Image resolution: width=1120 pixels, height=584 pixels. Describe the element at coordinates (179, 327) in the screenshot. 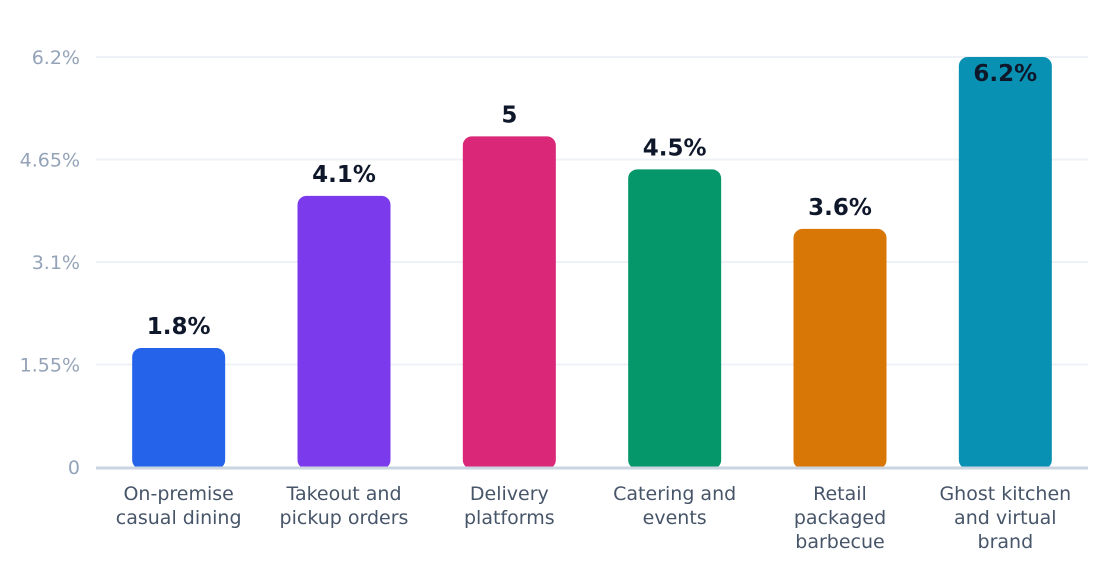

I see `data-label: 1.8%` at that location.